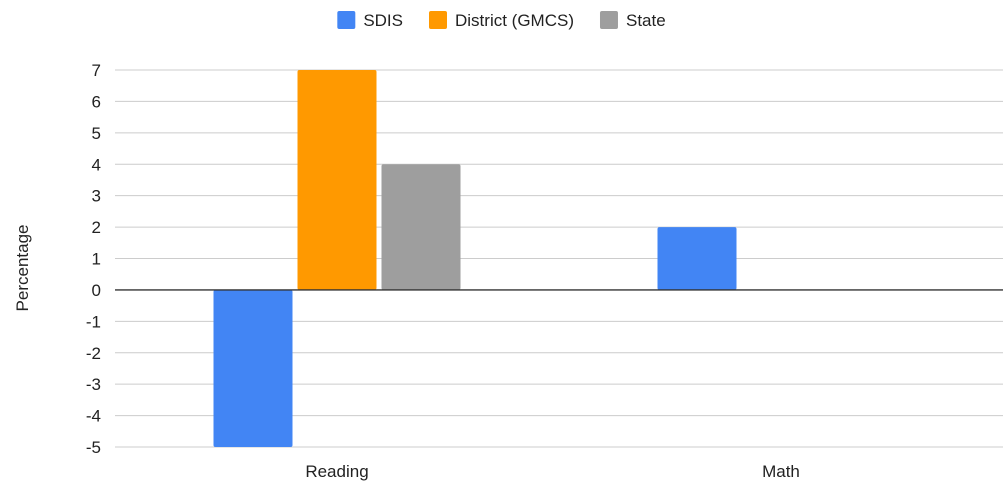  What do you see at coordinates (93, 353) in the screenshot?
I see `y-tick-label: -2` at bounding box center [93, 353].